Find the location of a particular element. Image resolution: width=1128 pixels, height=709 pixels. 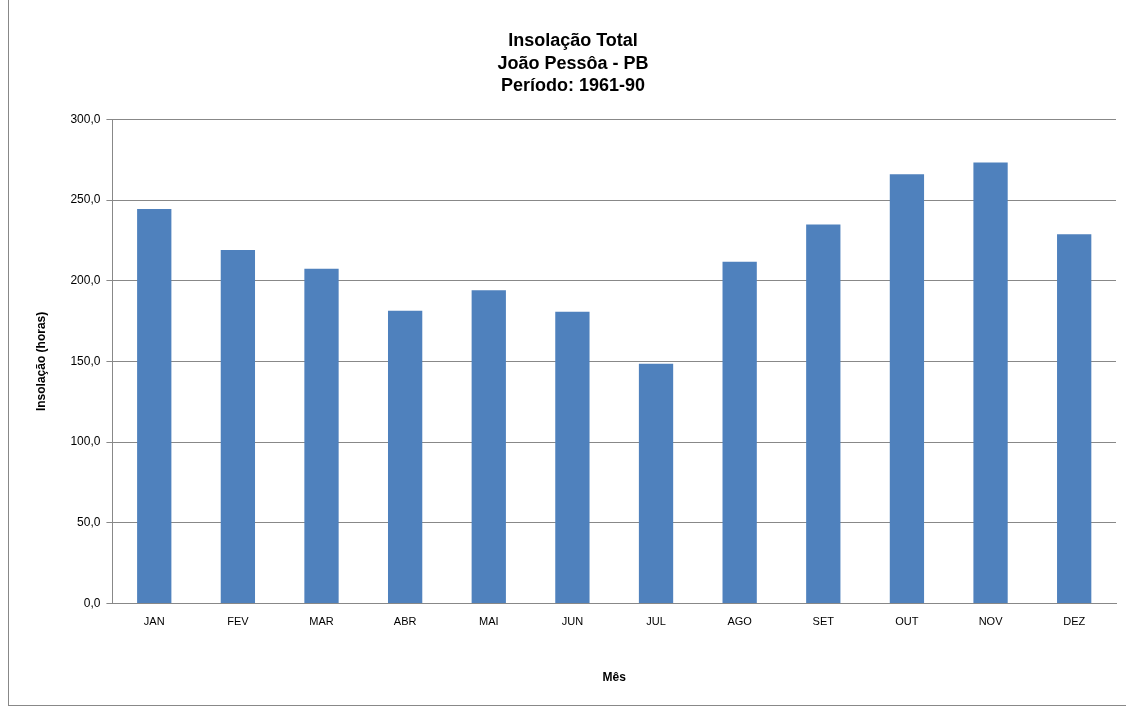

x-tick-label: MAI is located at coordinates (488, 621).